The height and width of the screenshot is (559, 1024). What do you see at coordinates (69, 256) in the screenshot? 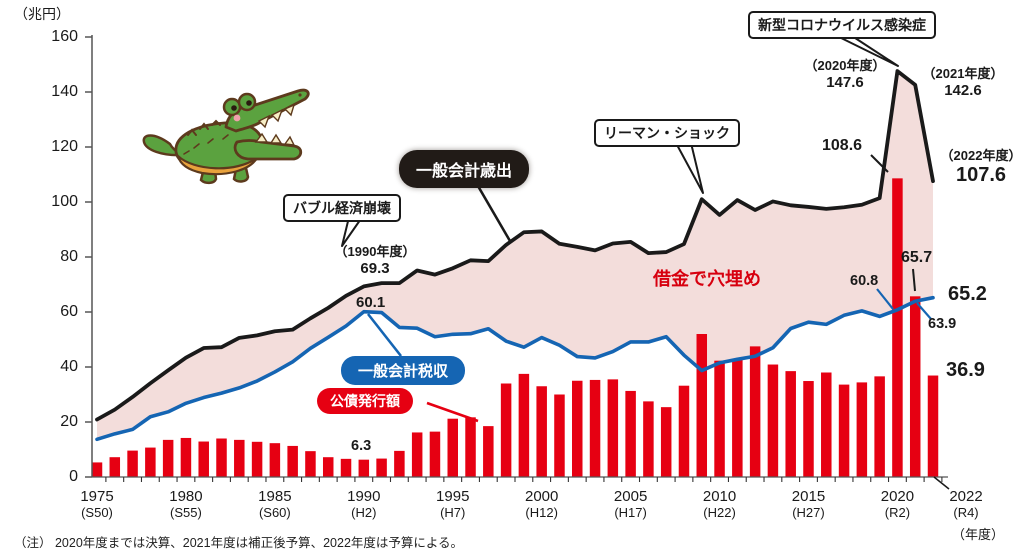
I see `y-tick-label: 80` at bounding box center [69, 256].